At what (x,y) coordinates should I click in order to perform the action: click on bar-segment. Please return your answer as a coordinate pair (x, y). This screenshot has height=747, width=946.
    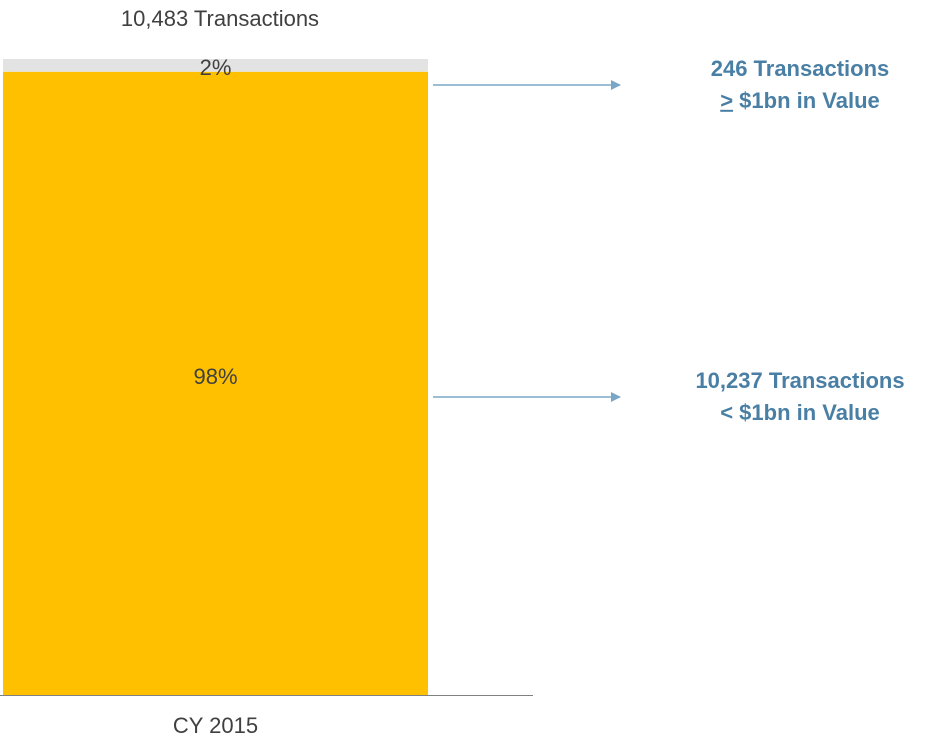
    Looking at the image, I should click on (215, 65).